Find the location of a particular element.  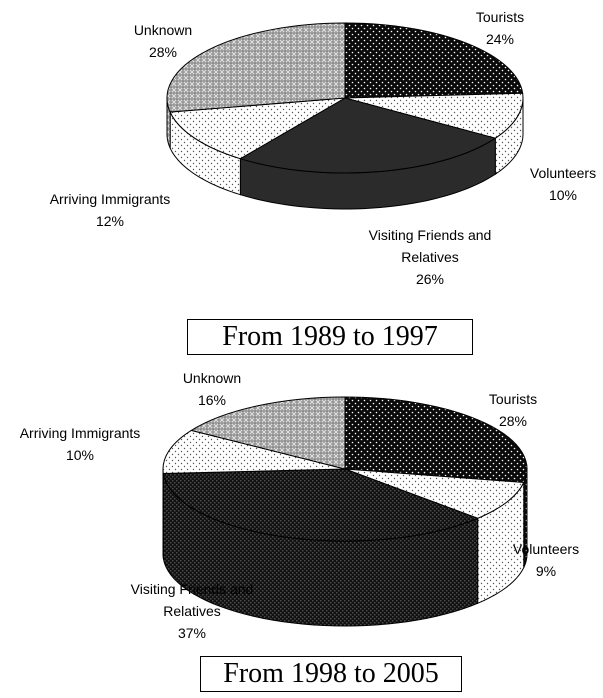

pie-2-label-0: Tourists 28% is located at coordinates (513, 410).